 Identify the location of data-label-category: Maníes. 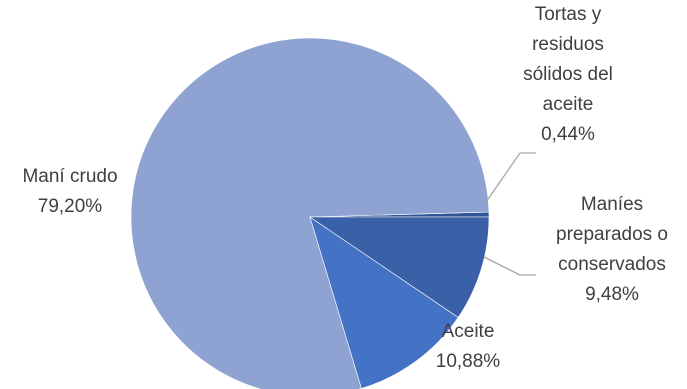
(612, 204).